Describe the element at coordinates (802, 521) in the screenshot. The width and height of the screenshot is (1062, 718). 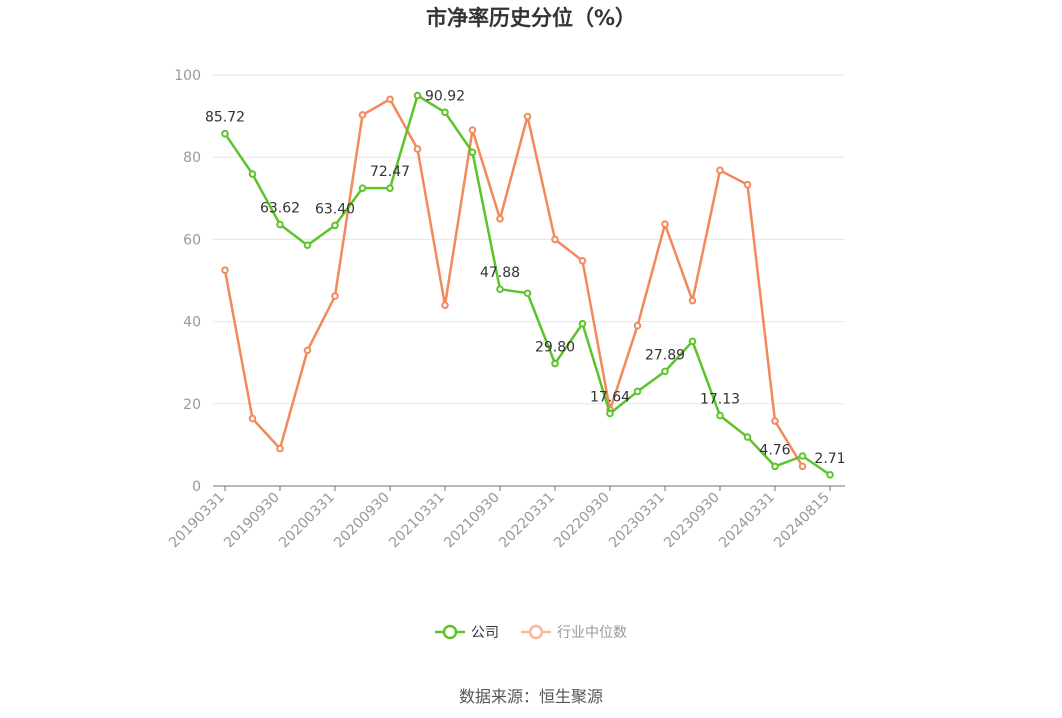
I see `x-tick-label: 20240815` at that location.